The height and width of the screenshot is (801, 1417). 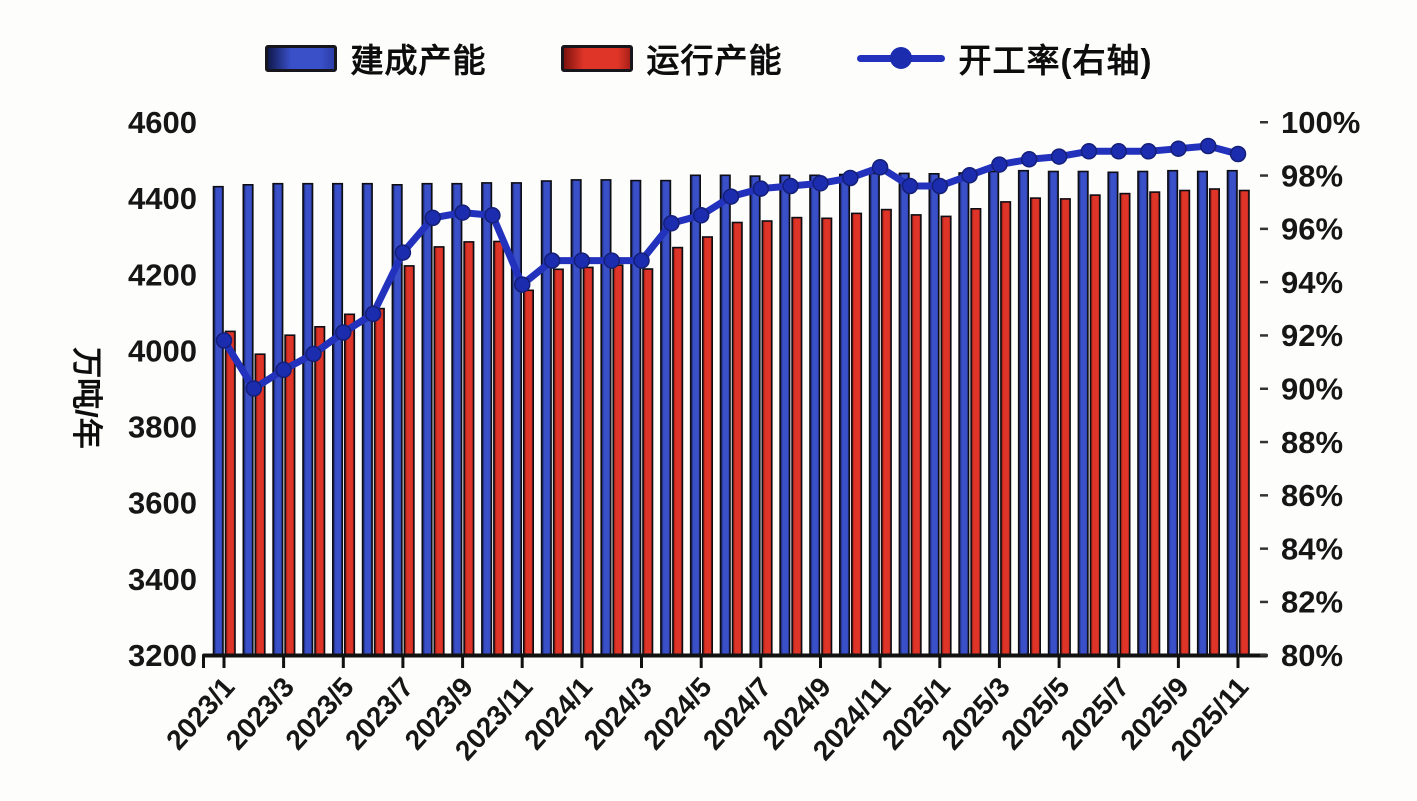 What do you see at coordinates (701, 215) in the screenshot?
I see `operating-rate-point-2024/5` at bounding box center [701, 215].